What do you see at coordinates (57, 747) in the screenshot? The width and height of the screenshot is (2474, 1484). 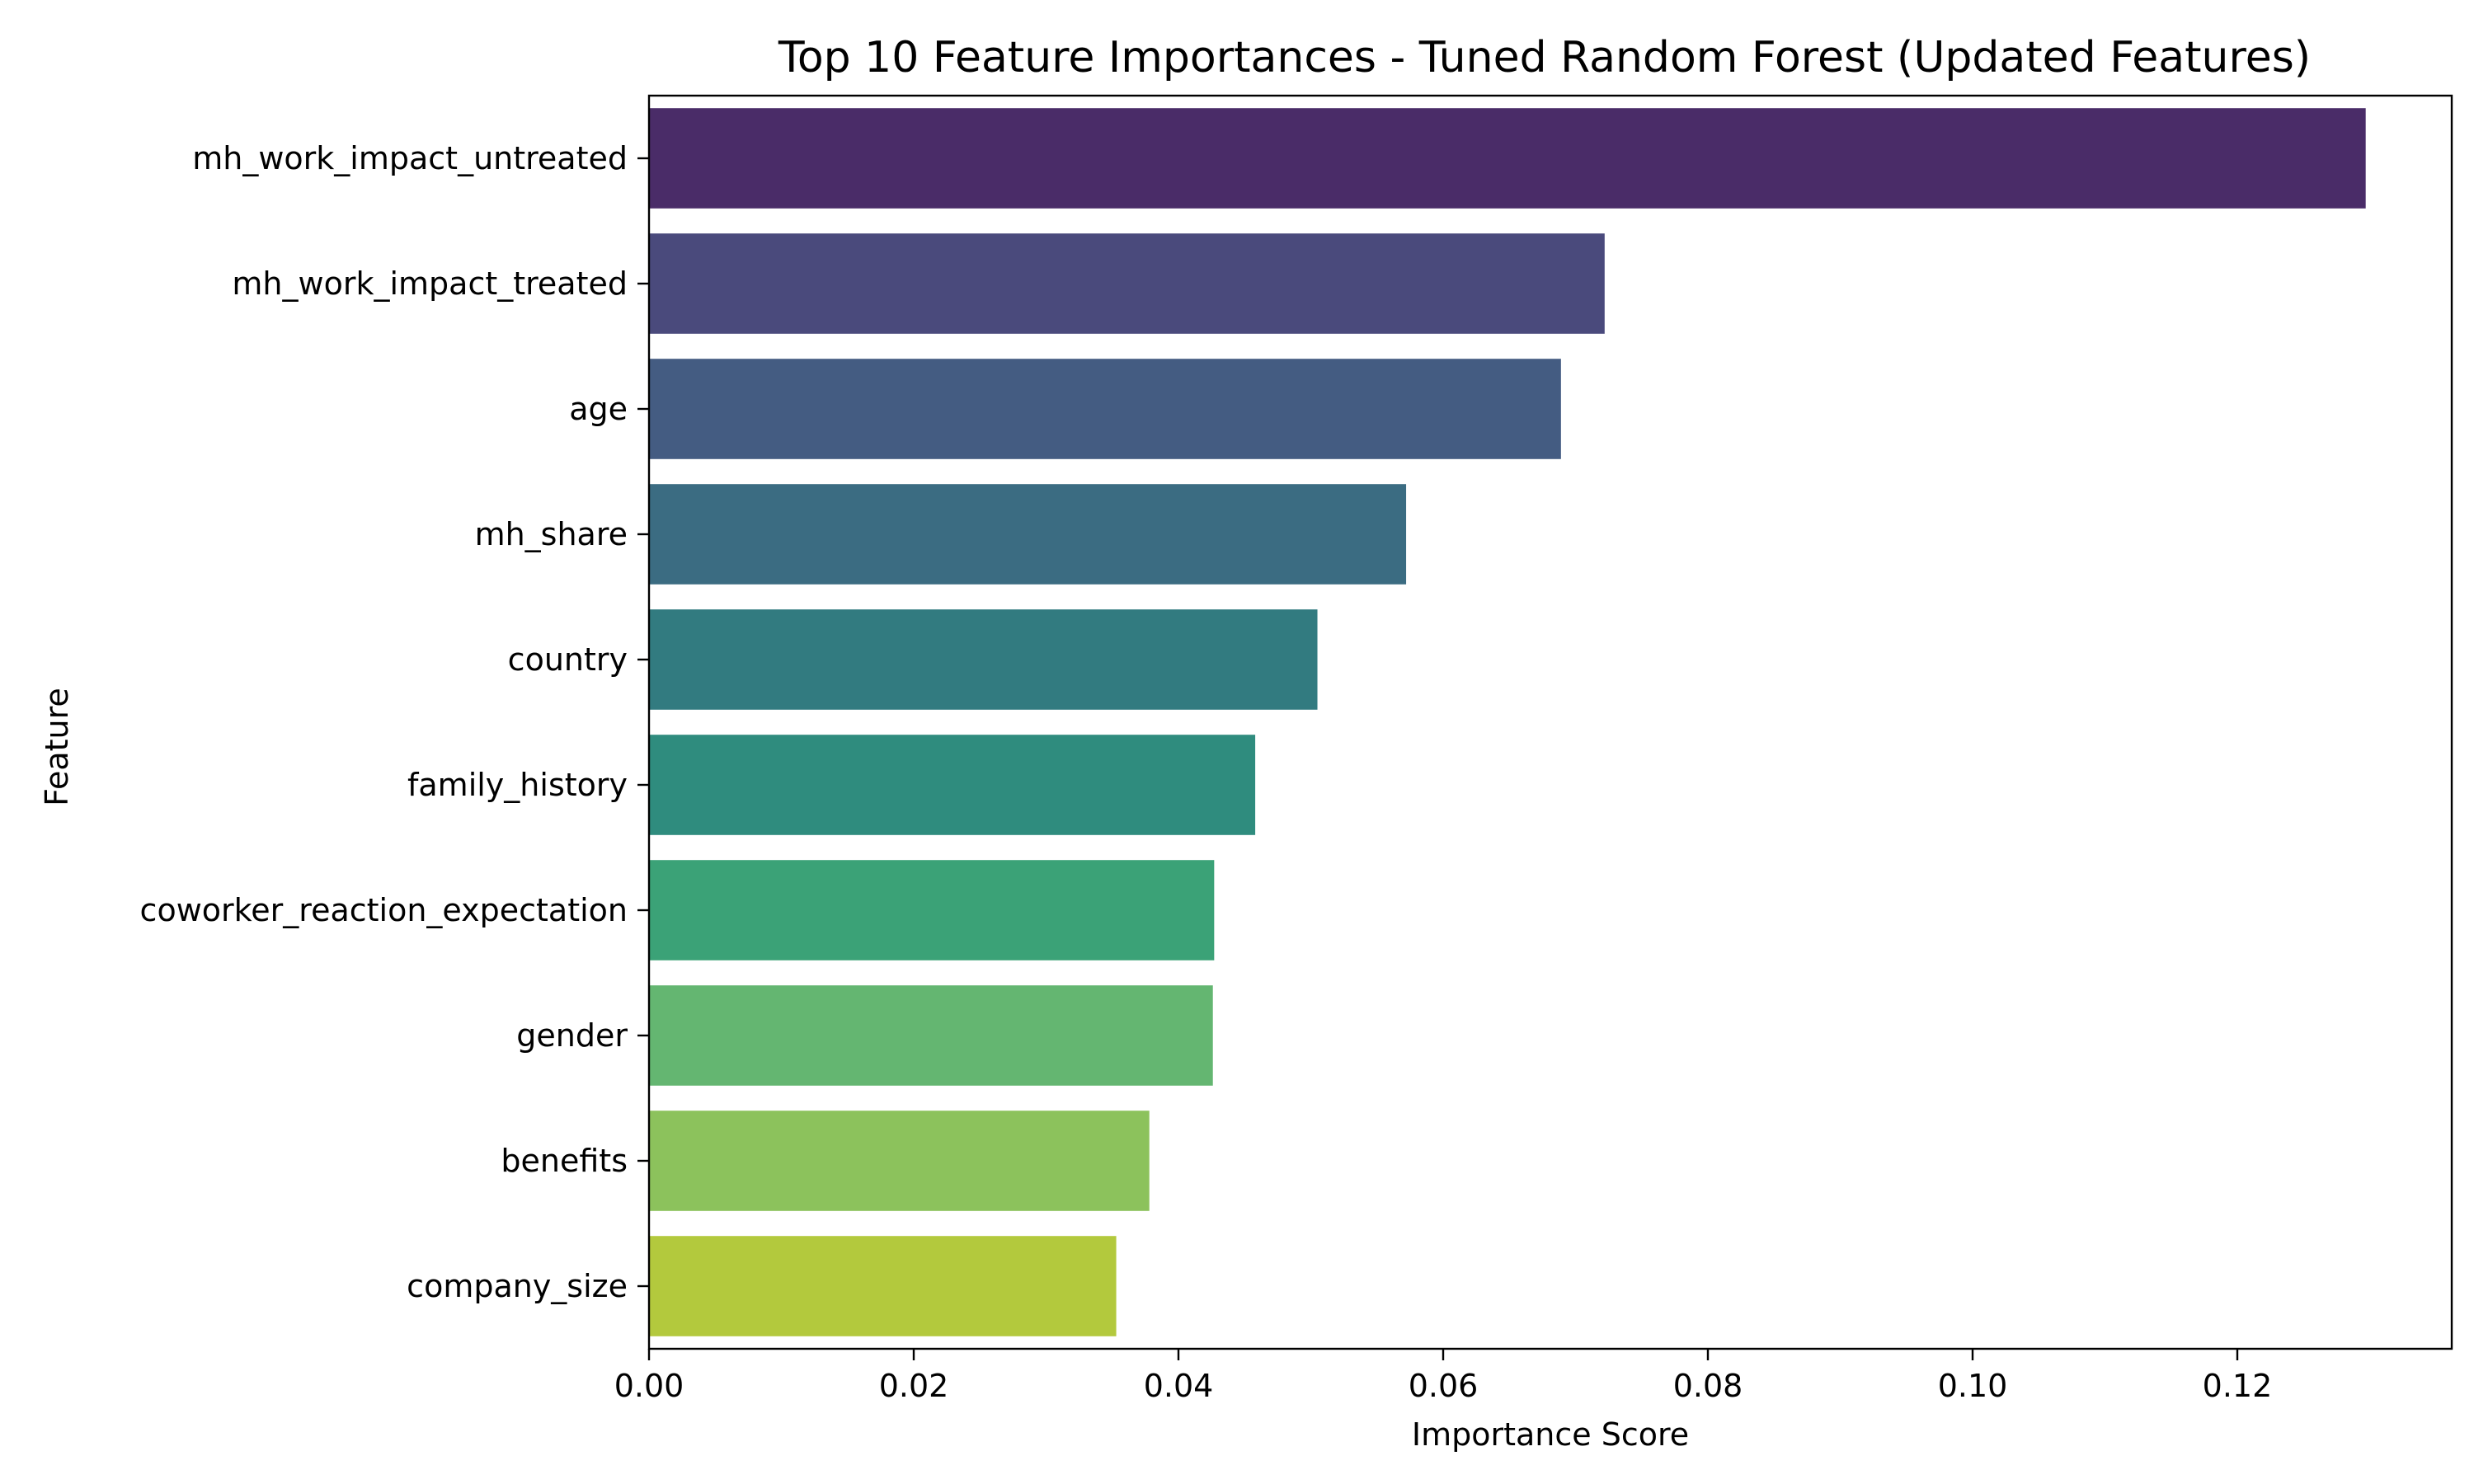 I see `y-axis-label: Feature` at bounding box center [57, 747].